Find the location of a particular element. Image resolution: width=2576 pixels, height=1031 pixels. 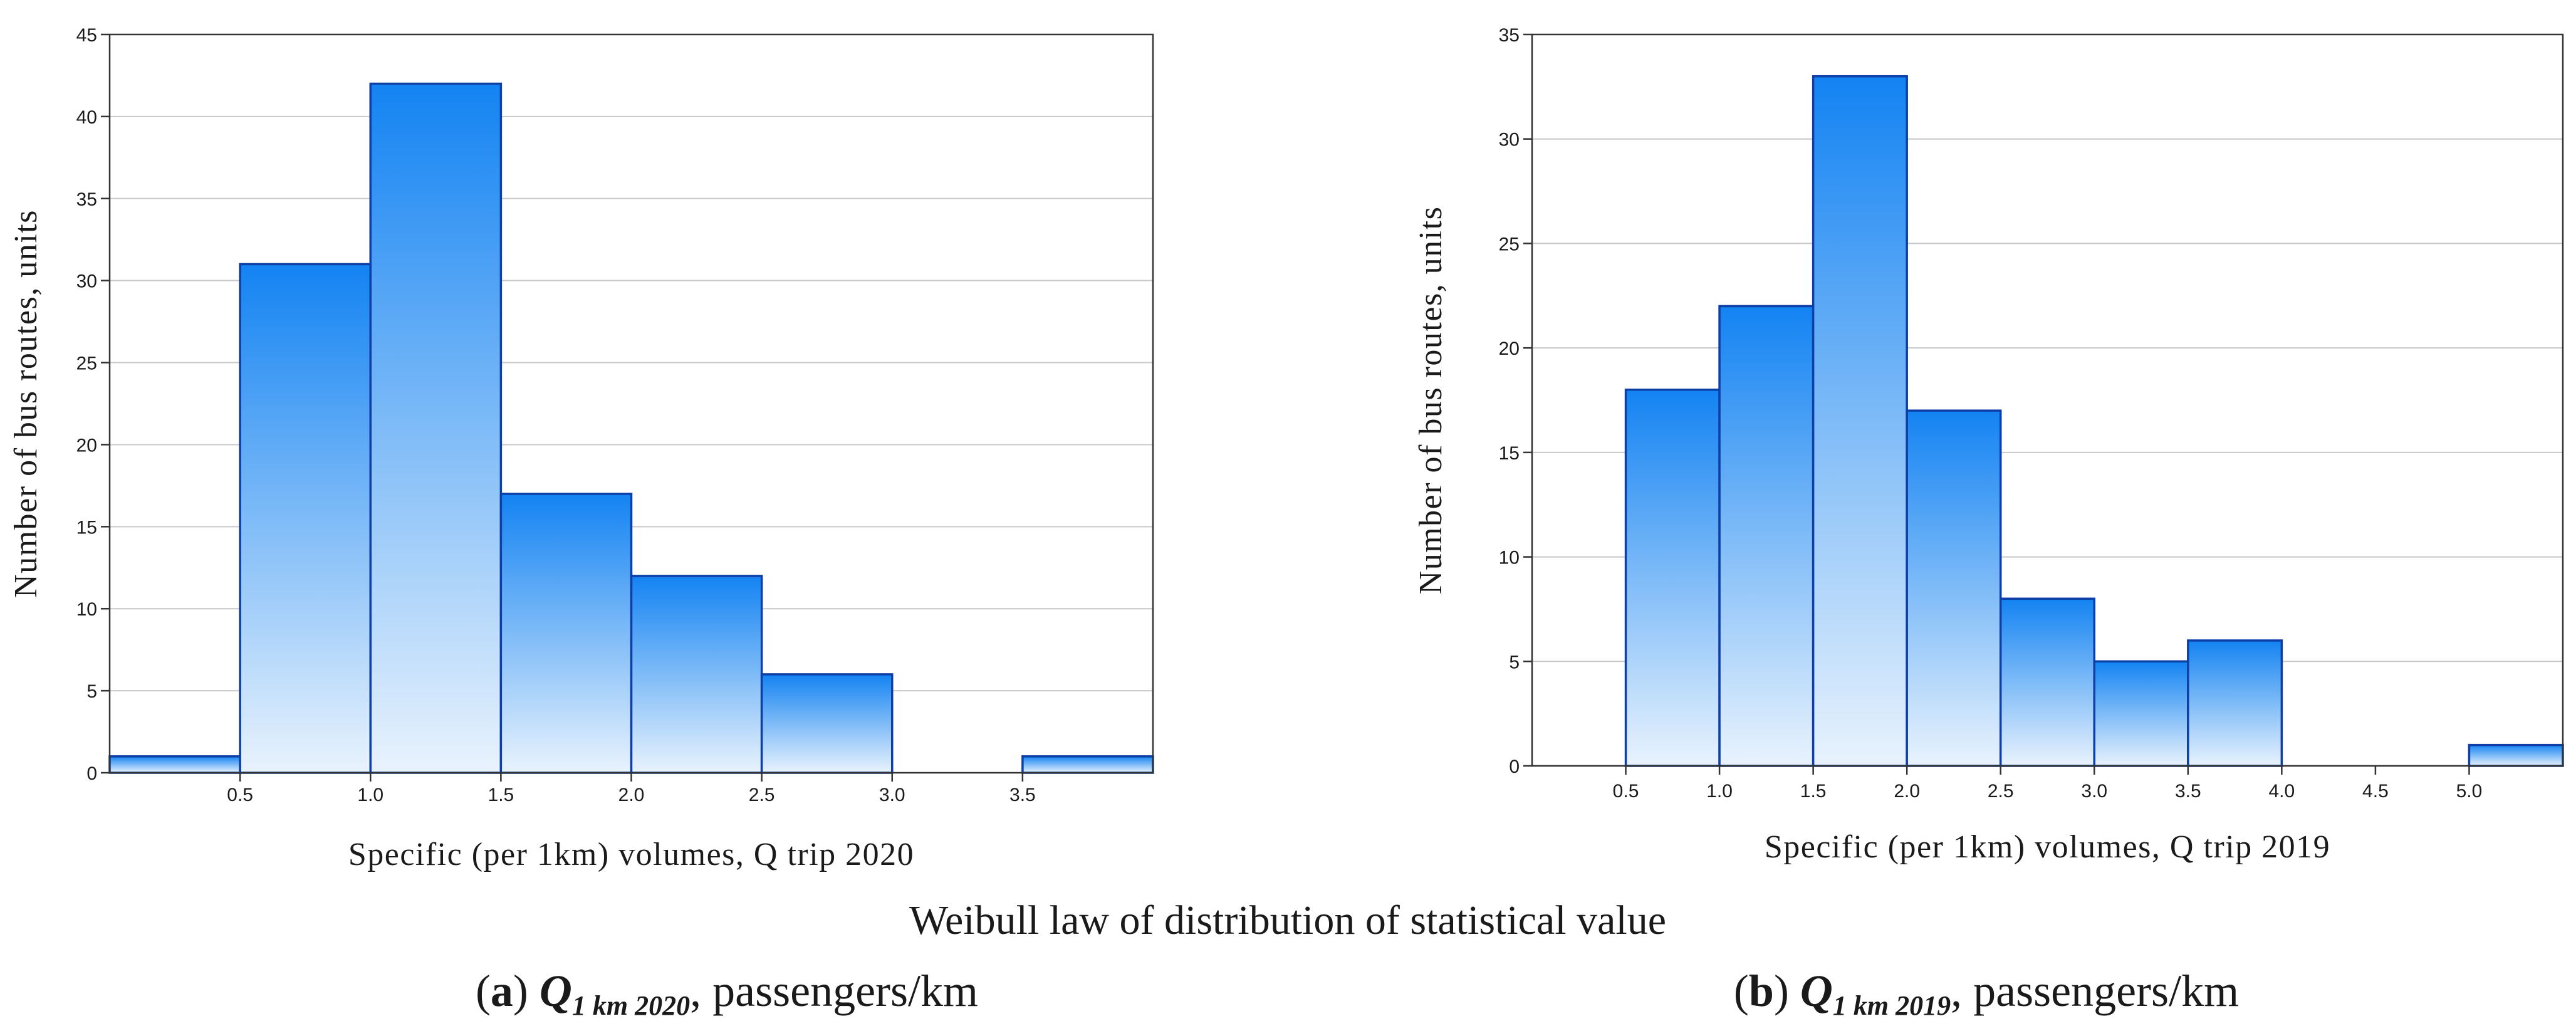

caption-a-subscript: 1 km 2020 is located at coordinates (631, 1005).